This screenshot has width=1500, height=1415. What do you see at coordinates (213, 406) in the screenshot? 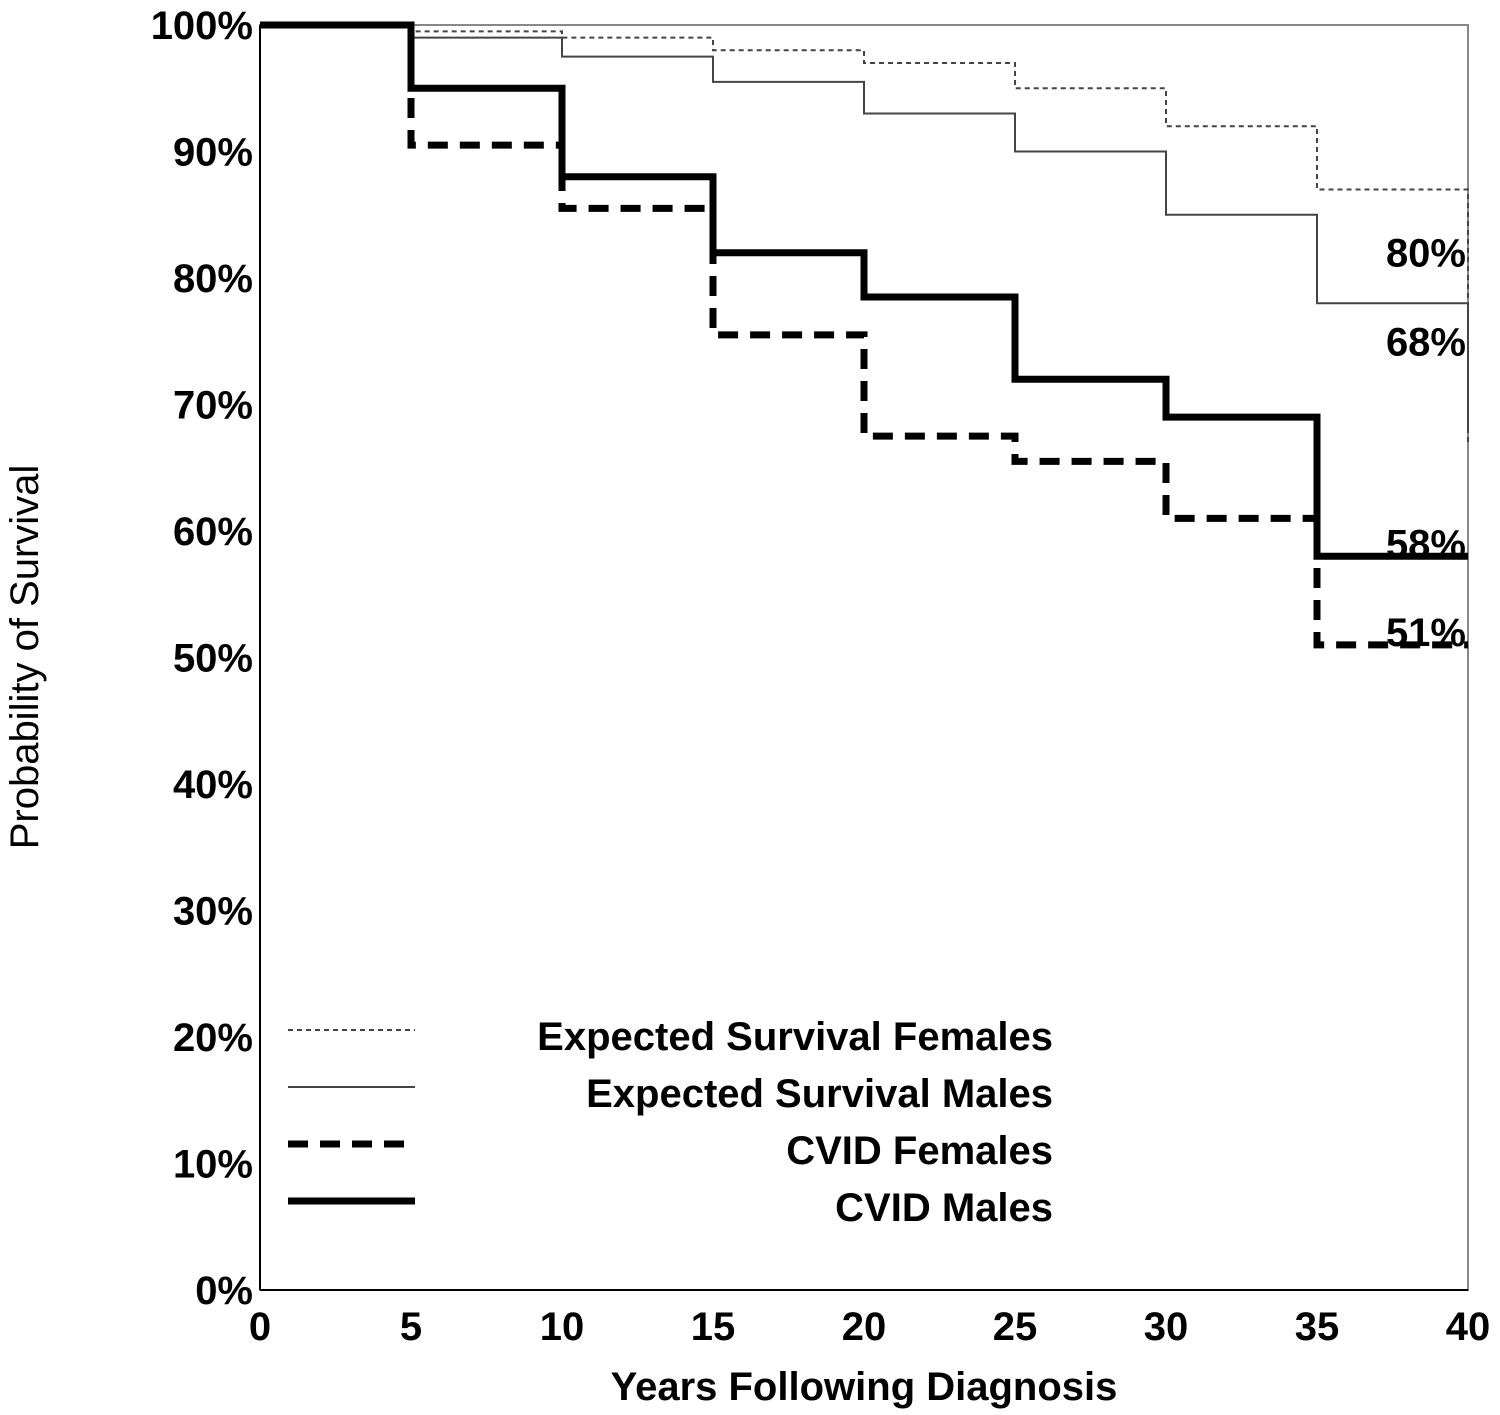
I see `y-tick-label: 70%` at bounding box center [213, 406].